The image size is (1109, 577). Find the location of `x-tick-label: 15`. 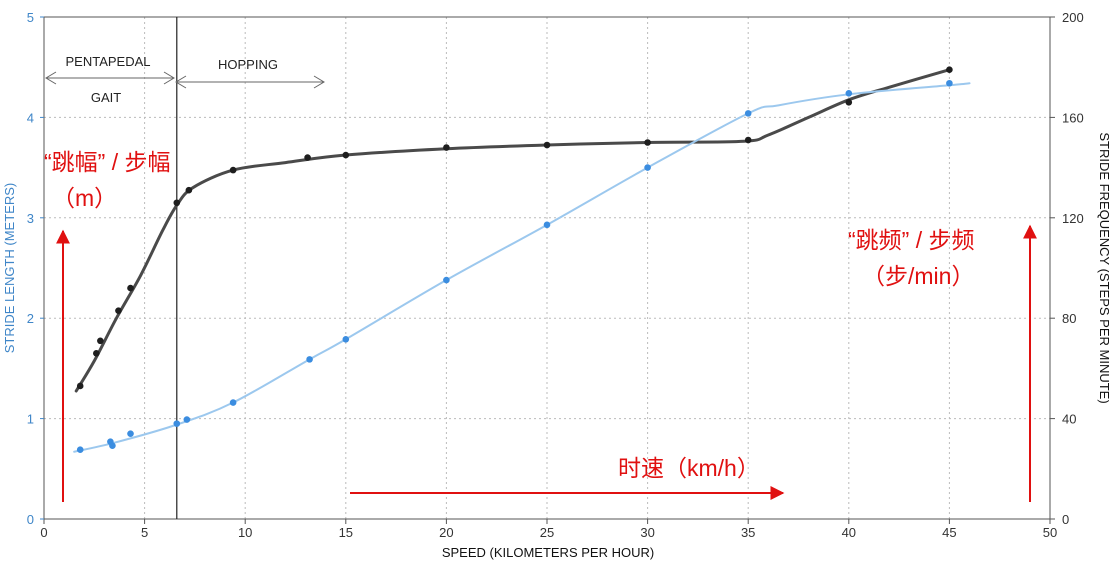

x-tick-label: 15 is located at coordinates (346, 532).